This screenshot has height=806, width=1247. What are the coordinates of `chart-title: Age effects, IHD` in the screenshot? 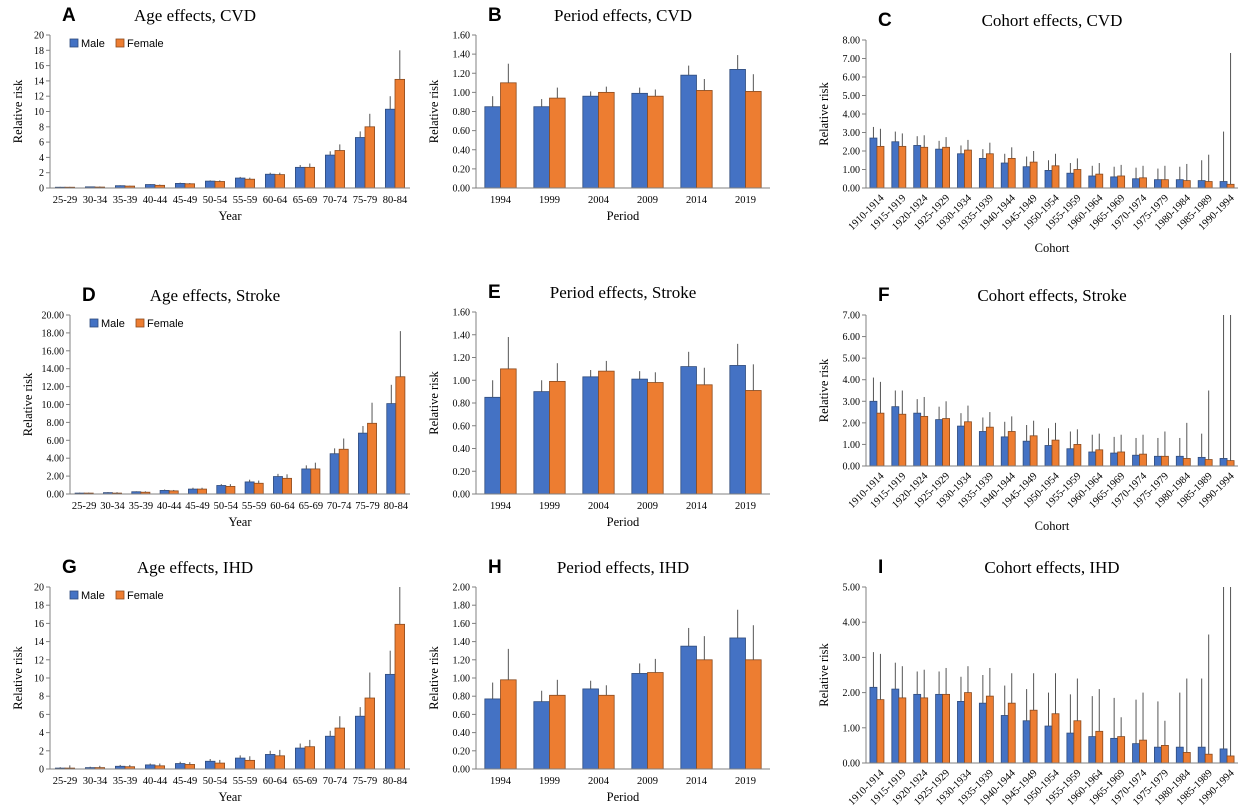 It's located at (195, 567).